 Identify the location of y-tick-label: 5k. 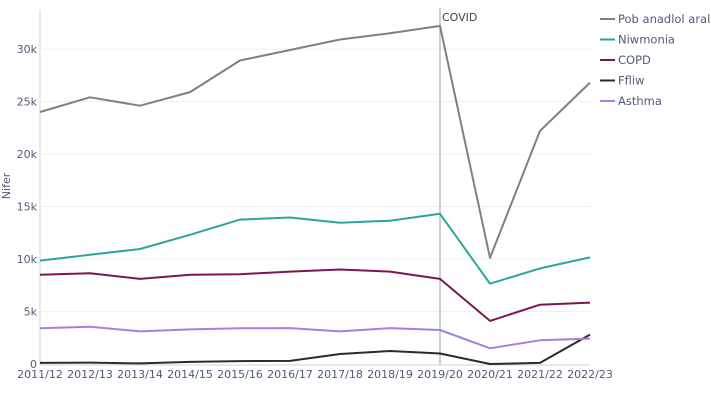
(31, 312).